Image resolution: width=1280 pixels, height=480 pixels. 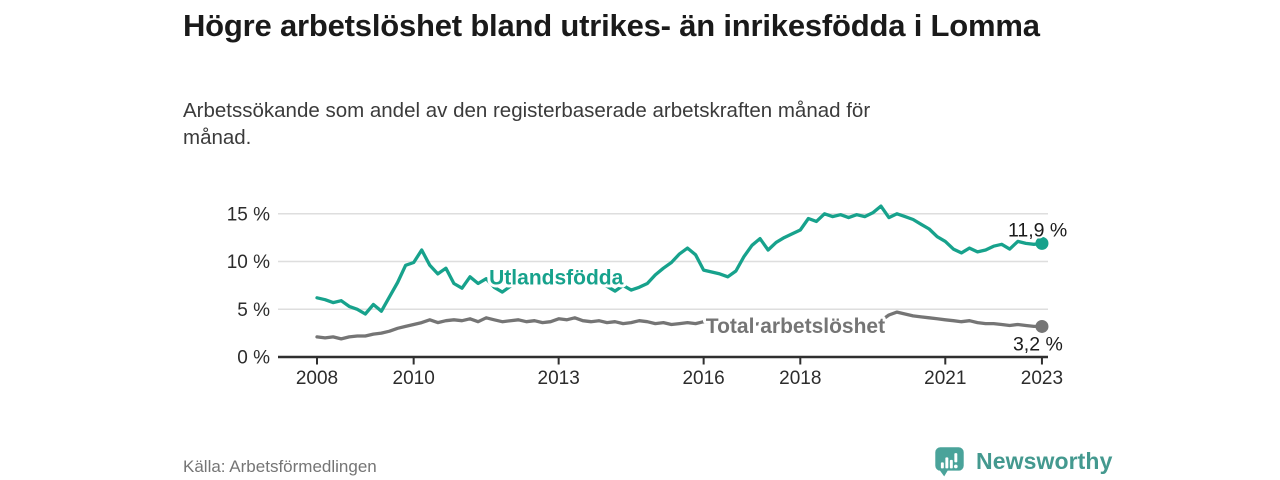 What do you see at coordinates (795, 326) in the screenshot?
I see `series-label-total-arbetsl-shet: Total arbetslöshet` at bounding box center [795, 326].